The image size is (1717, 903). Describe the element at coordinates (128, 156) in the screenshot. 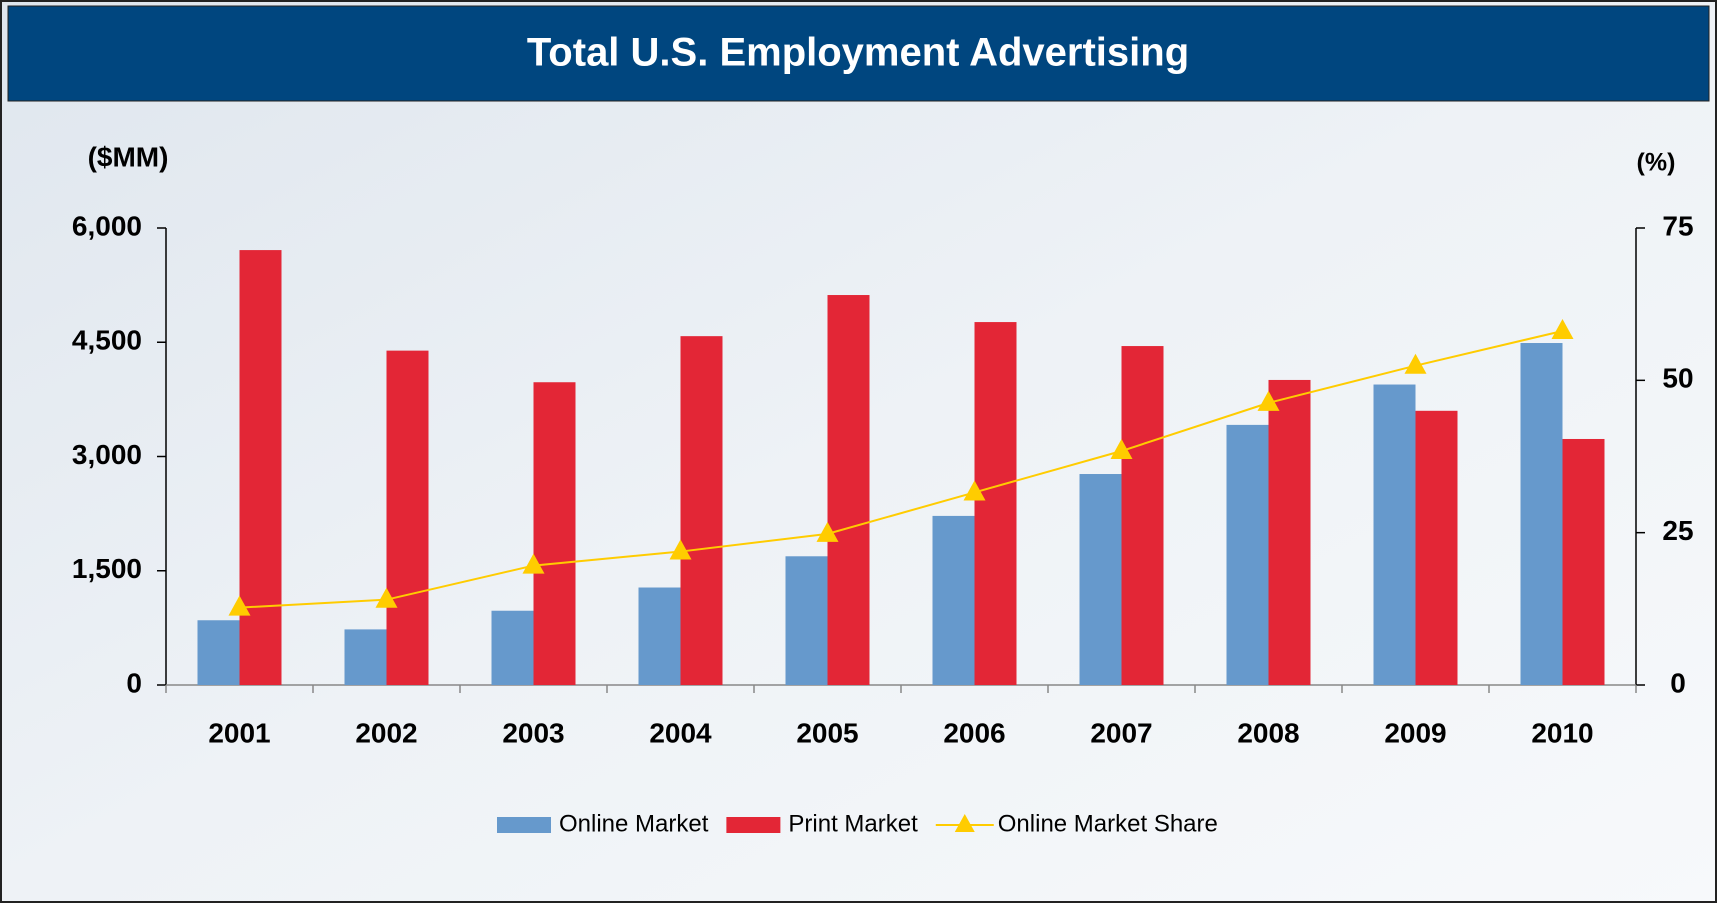

I see `y-axis-label: ($MM)` at that location.